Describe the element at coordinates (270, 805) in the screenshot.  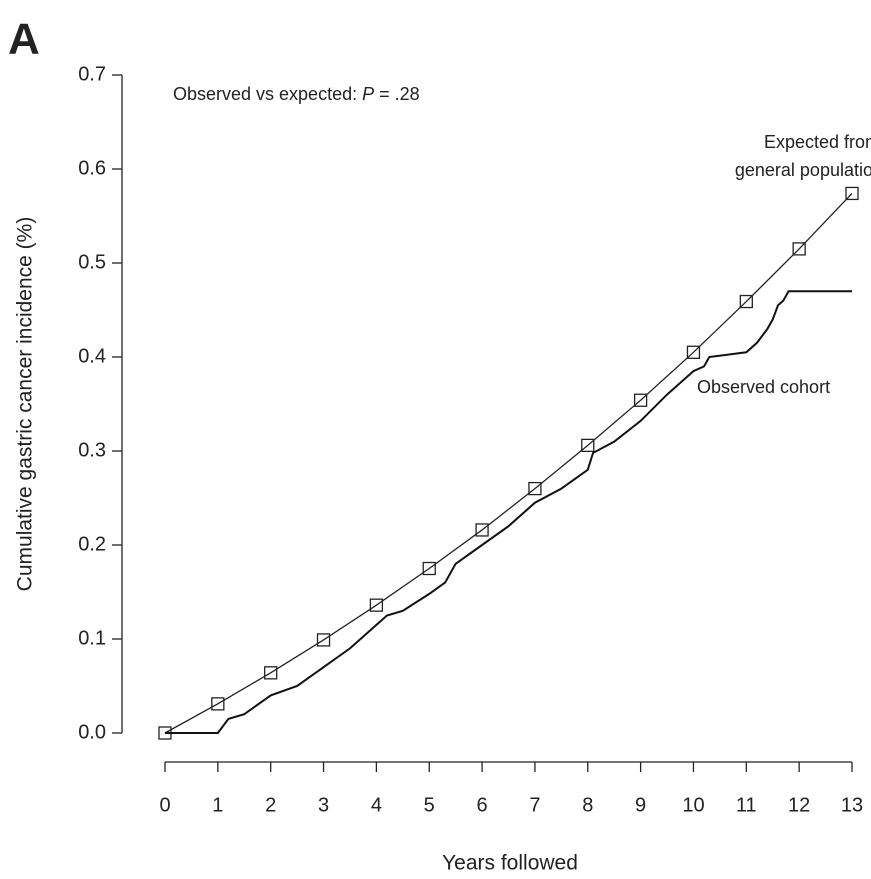
I see `x-tick-label: 2` at that location.